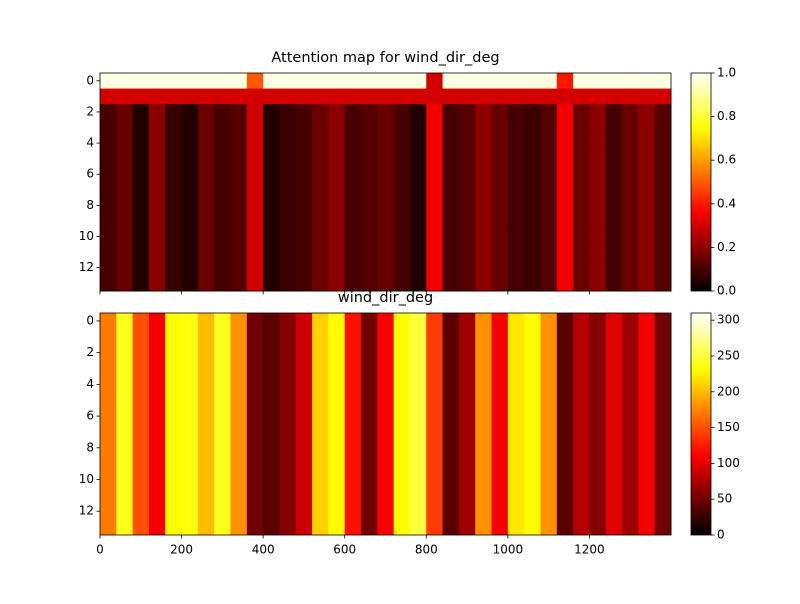 This screenshot has width=800, height=604. What do you see at coordinates (90, 111) in the screenshot?
I see `y-tick-label: 2` at bounding box center [90, 111].